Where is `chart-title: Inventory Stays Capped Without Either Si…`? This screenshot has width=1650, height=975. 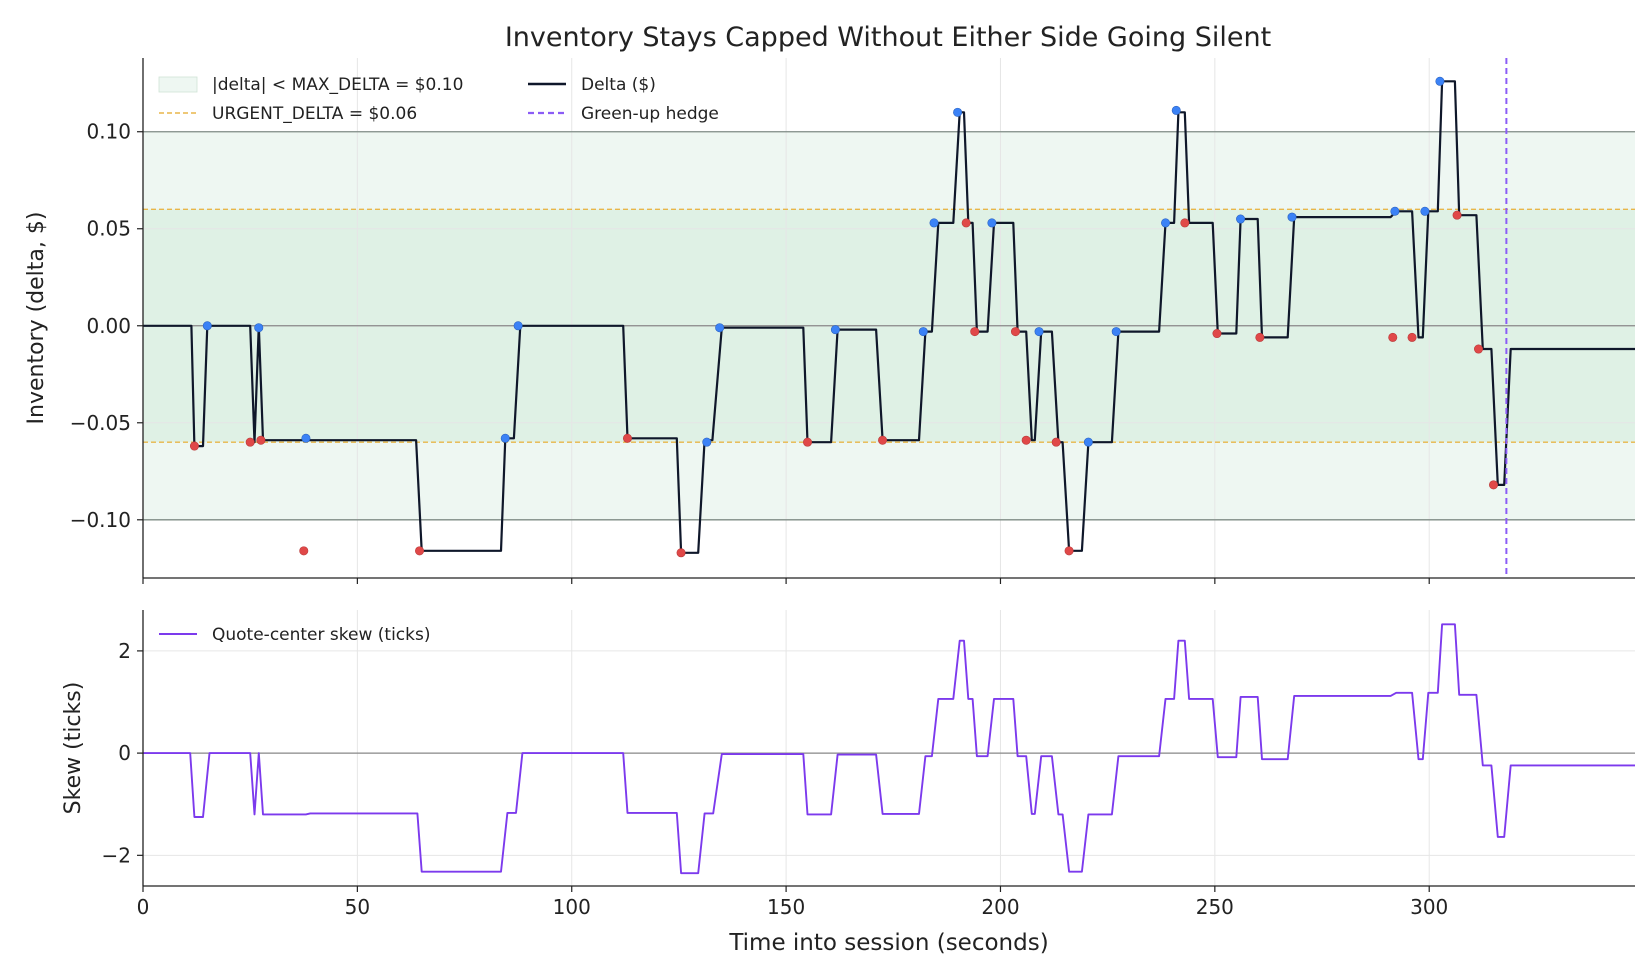
chart-title: Inventory Stays Capped Without Either Si… is located at coordinates (888, 37).